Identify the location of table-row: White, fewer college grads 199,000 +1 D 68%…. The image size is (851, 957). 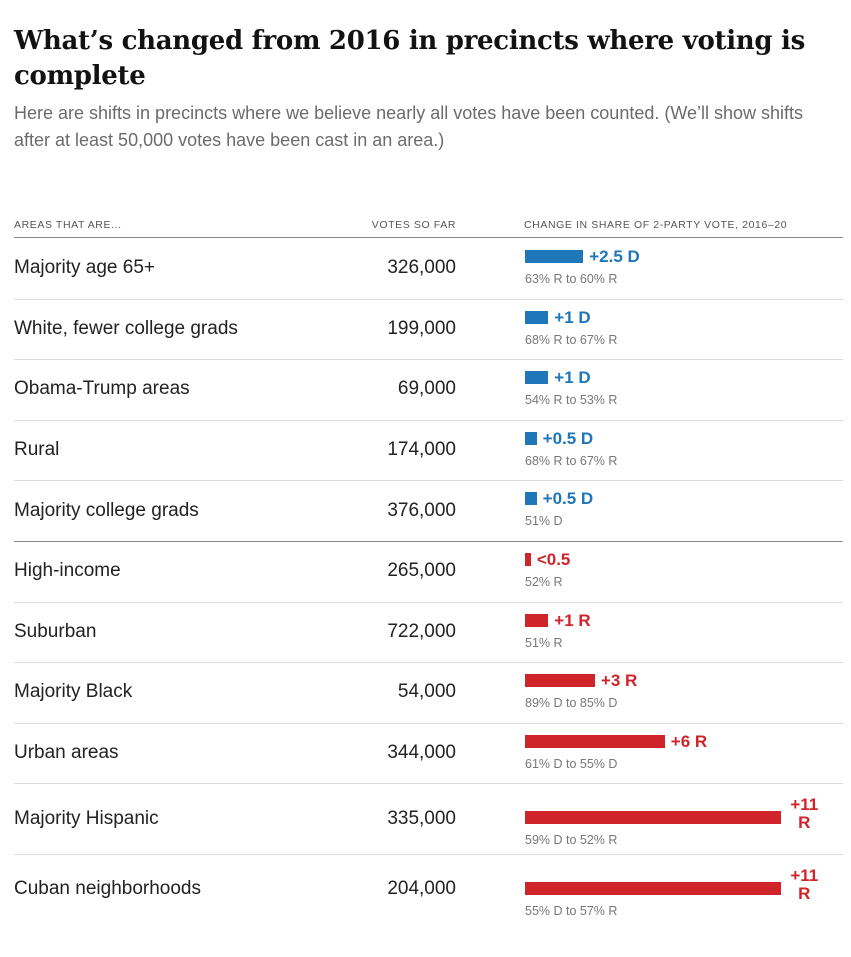
(428, 330).